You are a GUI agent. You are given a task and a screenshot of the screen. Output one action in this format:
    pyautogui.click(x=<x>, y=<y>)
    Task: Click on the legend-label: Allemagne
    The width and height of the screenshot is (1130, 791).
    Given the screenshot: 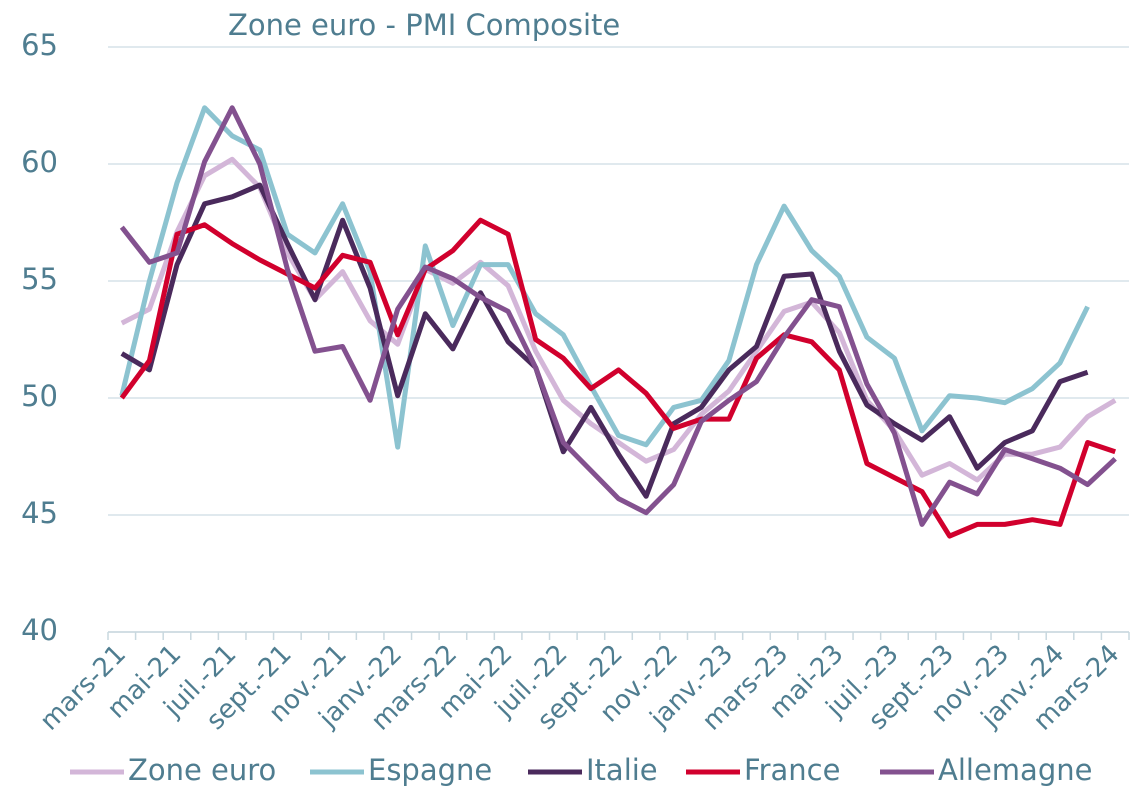 What is the action you would take?
    pyautogui.click(x=1015, y=770)
    